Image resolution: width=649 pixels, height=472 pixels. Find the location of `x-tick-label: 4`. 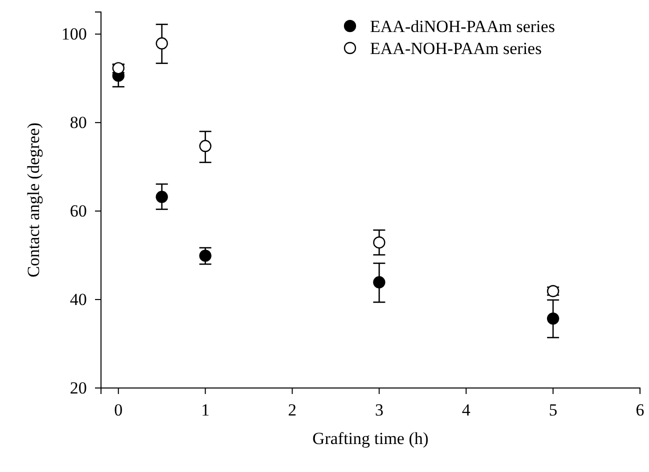

x-tick-label: 4 is located at coordinates (466, 410).